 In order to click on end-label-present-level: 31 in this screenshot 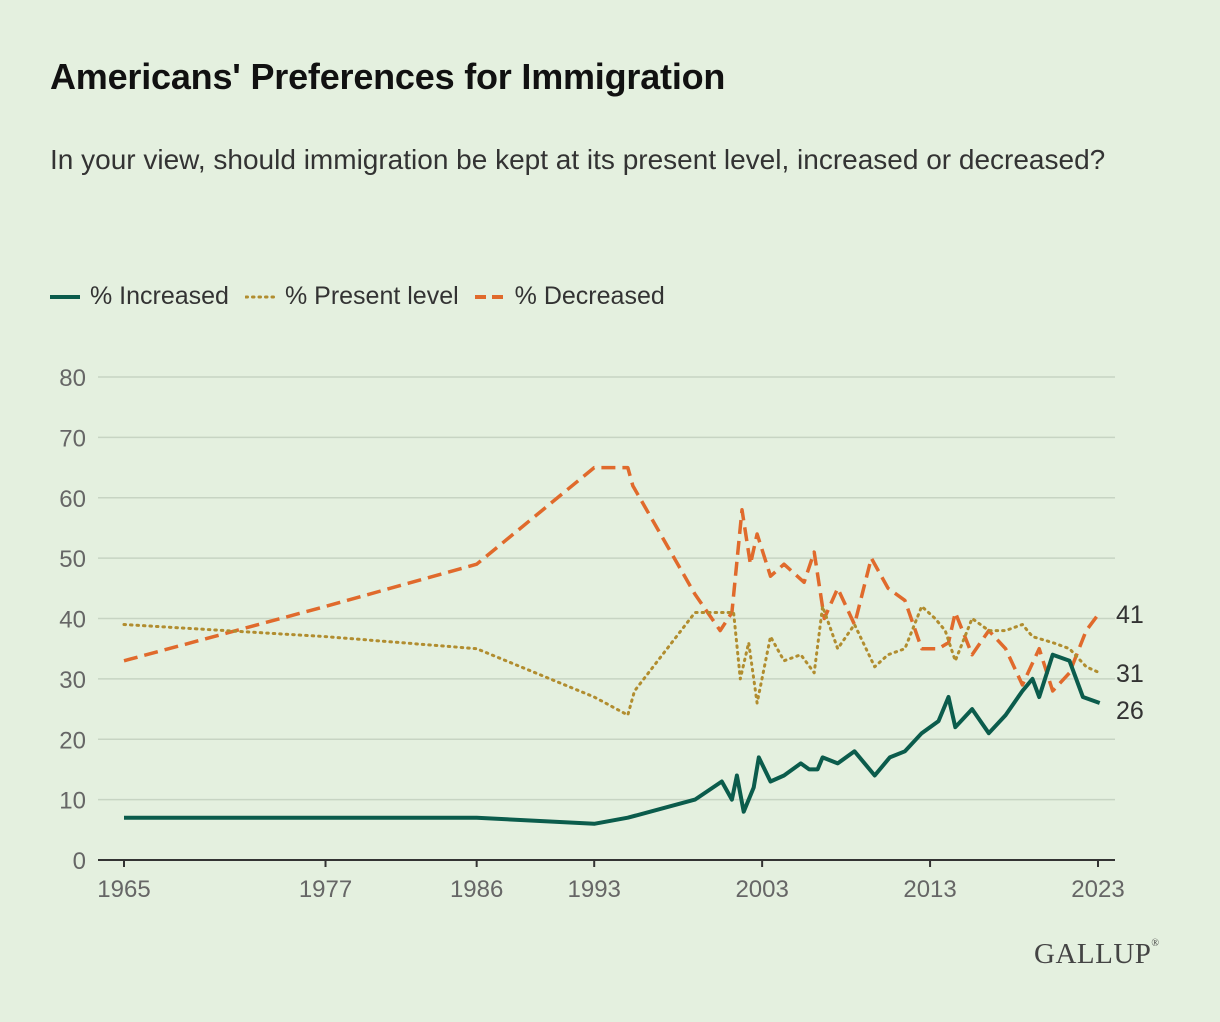, I will do `click(1130, 674)`.